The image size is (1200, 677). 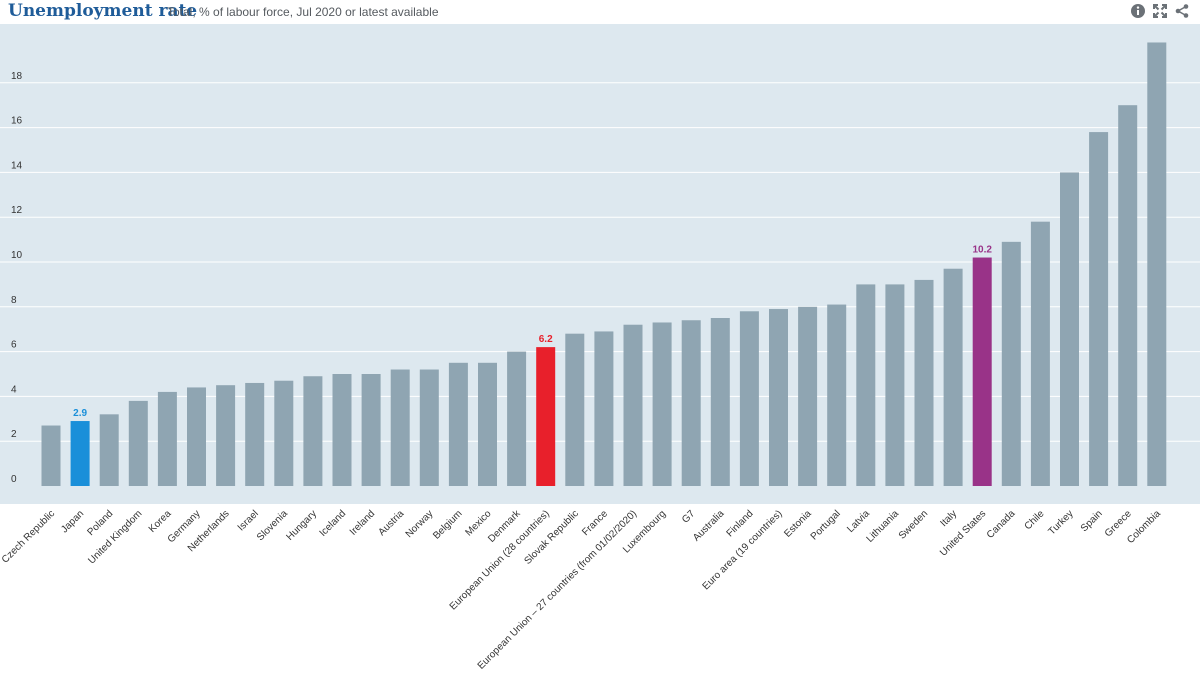 I want to click on bar-australia, so click(x=720, y=402).